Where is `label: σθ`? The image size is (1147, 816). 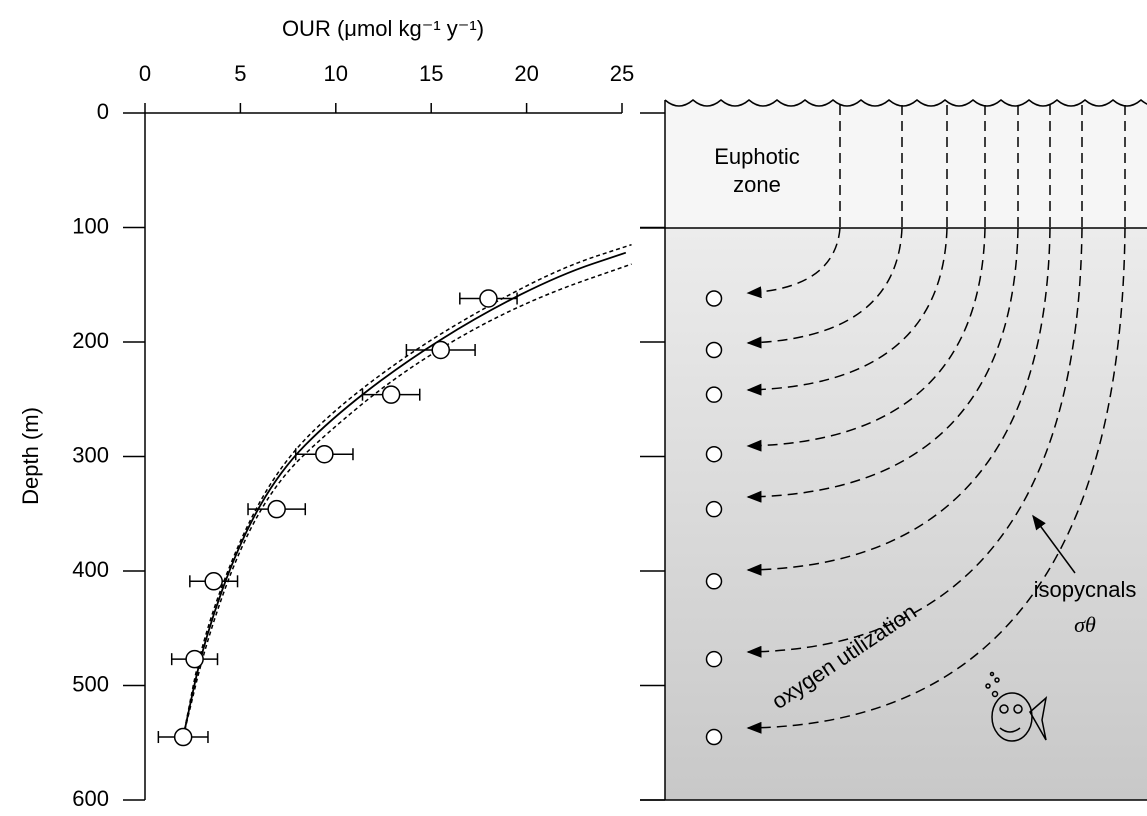 label: σθ is located at coordinates (1085, 624).